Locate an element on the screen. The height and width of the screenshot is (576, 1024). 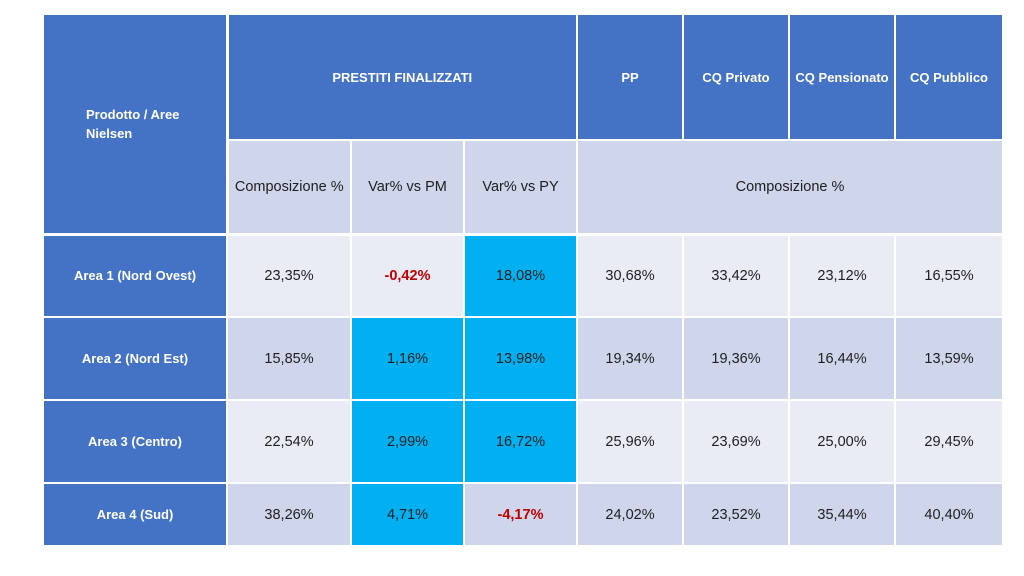
table-cell: 1,16% is located at coordinates (407, 358).